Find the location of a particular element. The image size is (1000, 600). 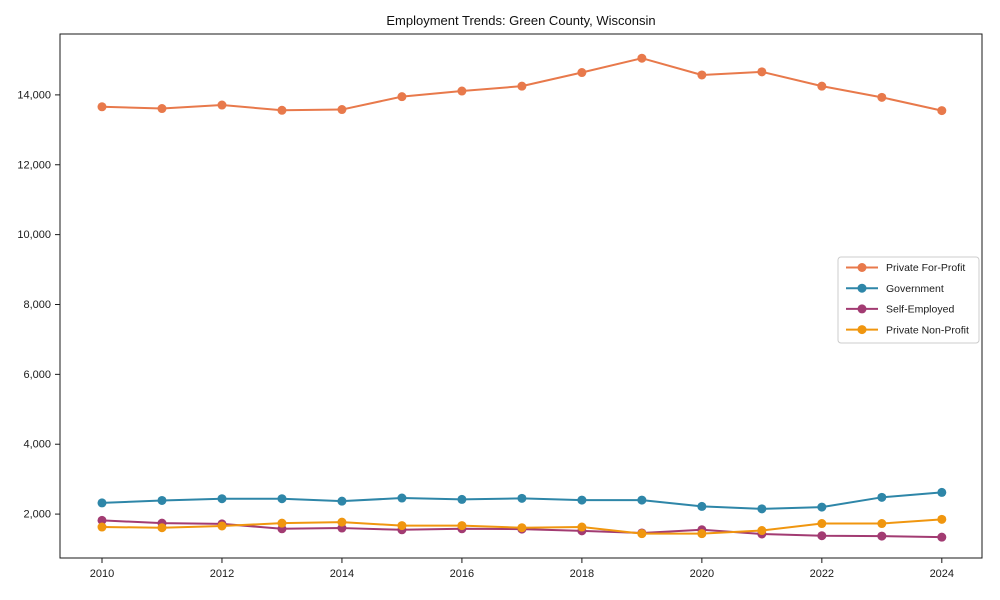

series-private-for-profit is located at coordinates (522, 84).